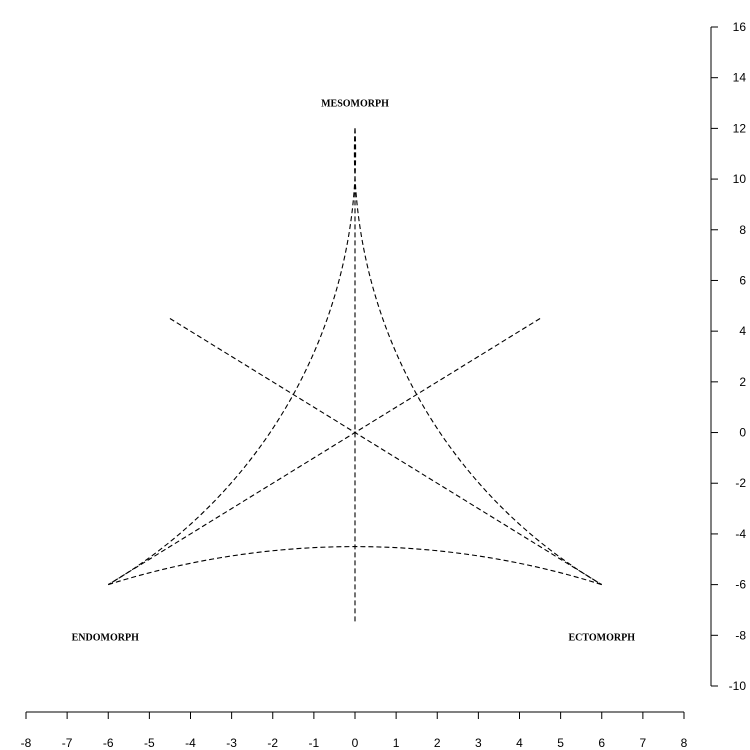  What do you see at coordinates (355, 103) in the screenshot?
I see `vertex-label-mesomorph: MESOMORPH` at bounding box center [355, 103].